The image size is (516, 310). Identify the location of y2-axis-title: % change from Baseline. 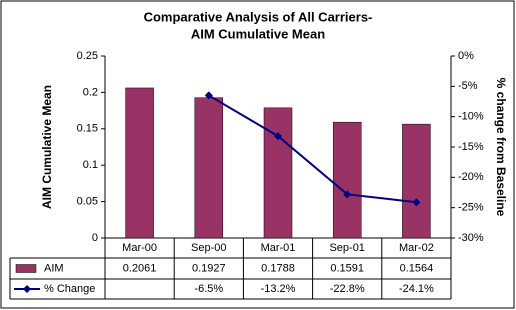
(501, 147).